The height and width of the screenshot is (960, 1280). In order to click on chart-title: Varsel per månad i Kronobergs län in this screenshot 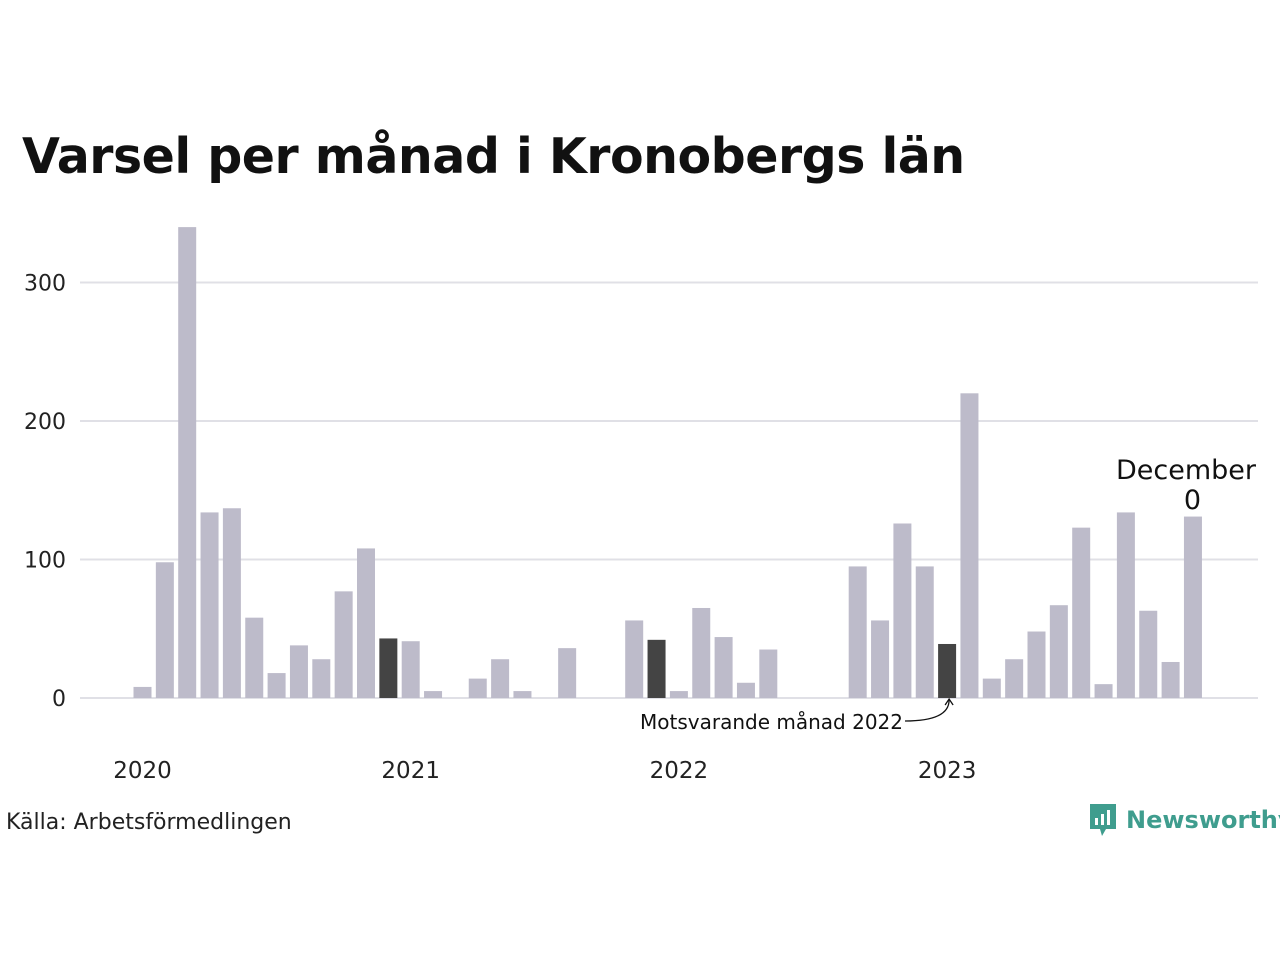, I will do `click(493, 156)`.